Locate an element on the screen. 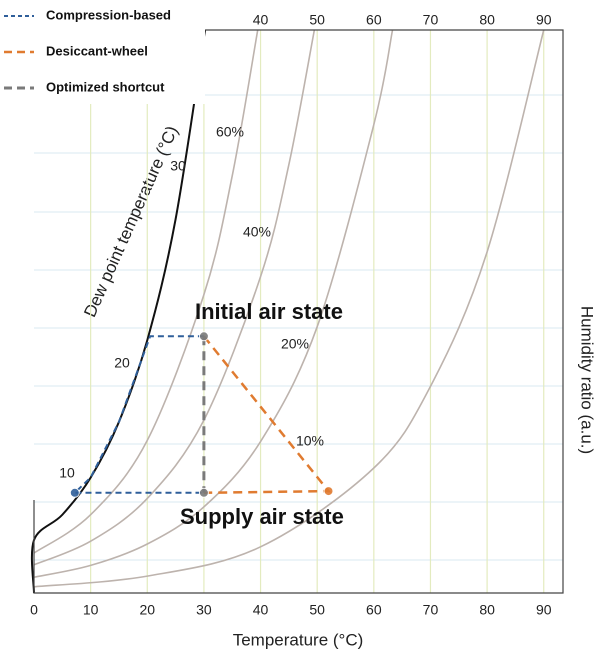 This screenshot has width=599, height=661. annotation: Supply air state is located at coordinates (262, 516).